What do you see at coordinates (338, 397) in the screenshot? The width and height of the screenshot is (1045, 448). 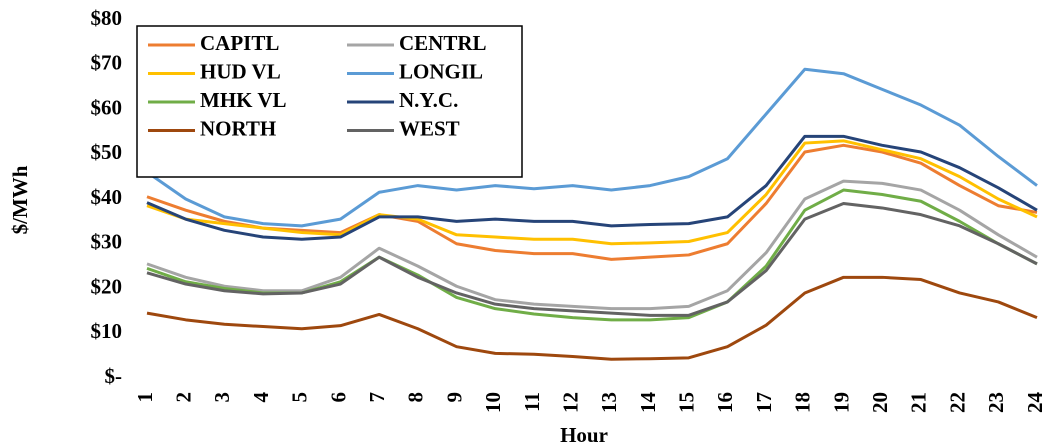 I see `x-tick-label: 6` at bounding box center [338, 397].